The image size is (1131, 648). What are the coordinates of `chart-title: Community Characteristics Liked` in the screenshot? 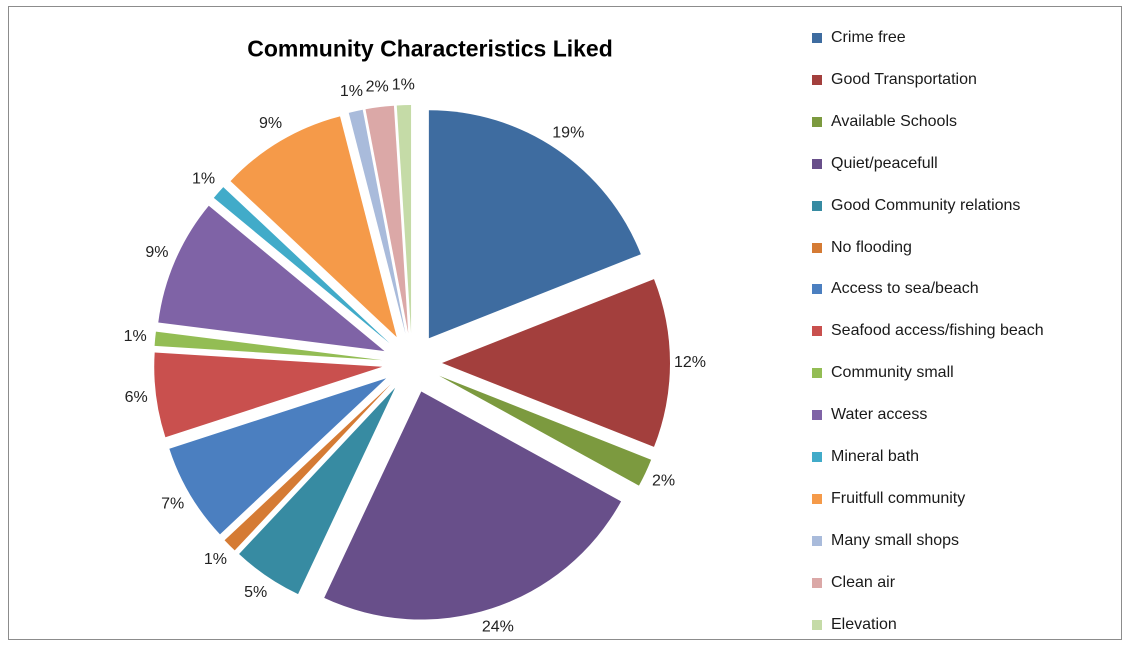 It's located at (430, 48).